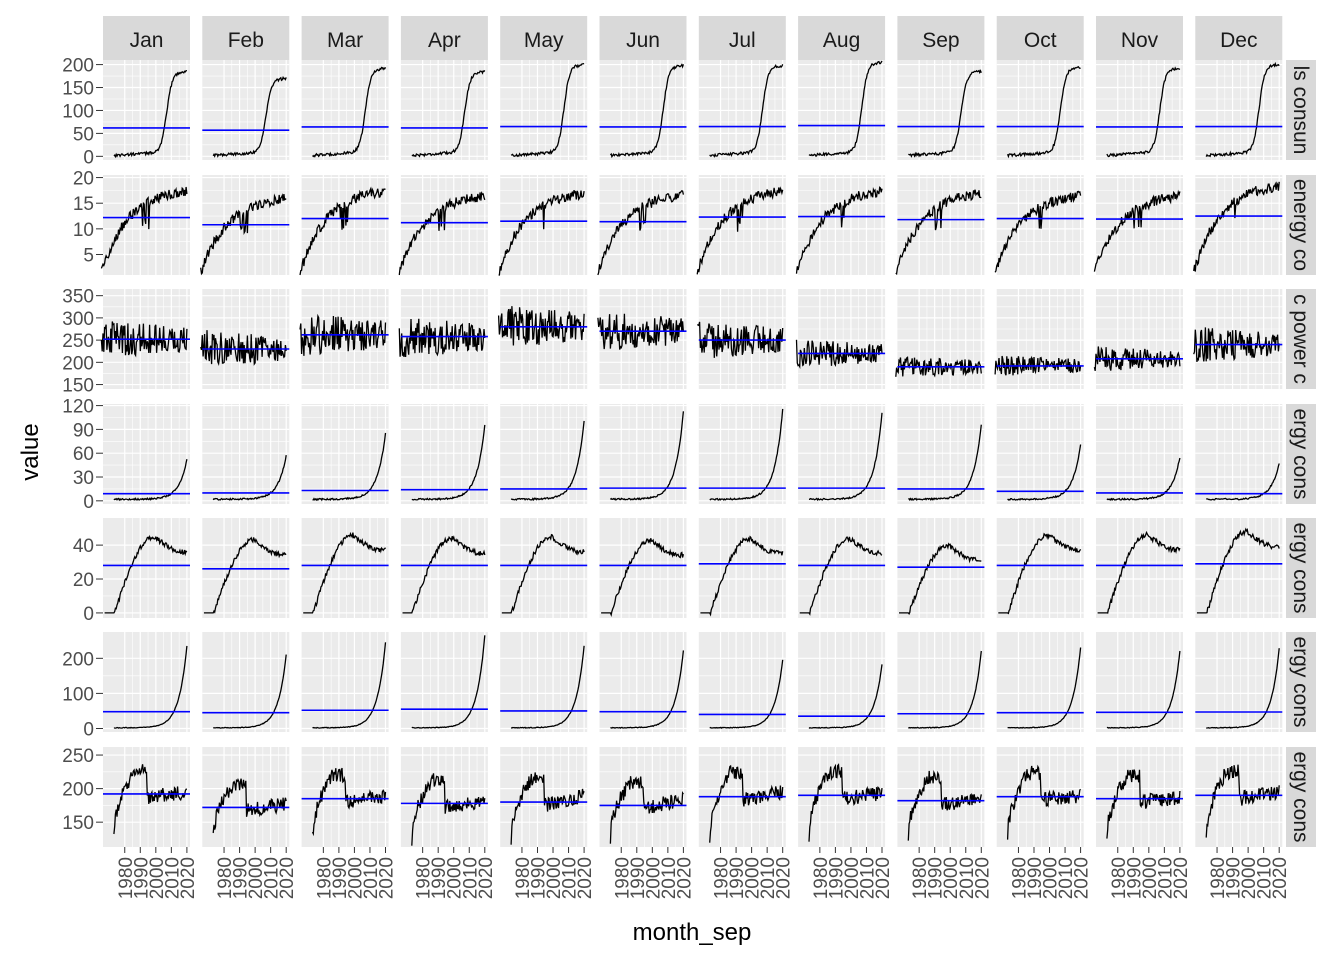 This screenshot has width=1344, height=960. I want to click on y-tick-label: 40, so click(83, 546).